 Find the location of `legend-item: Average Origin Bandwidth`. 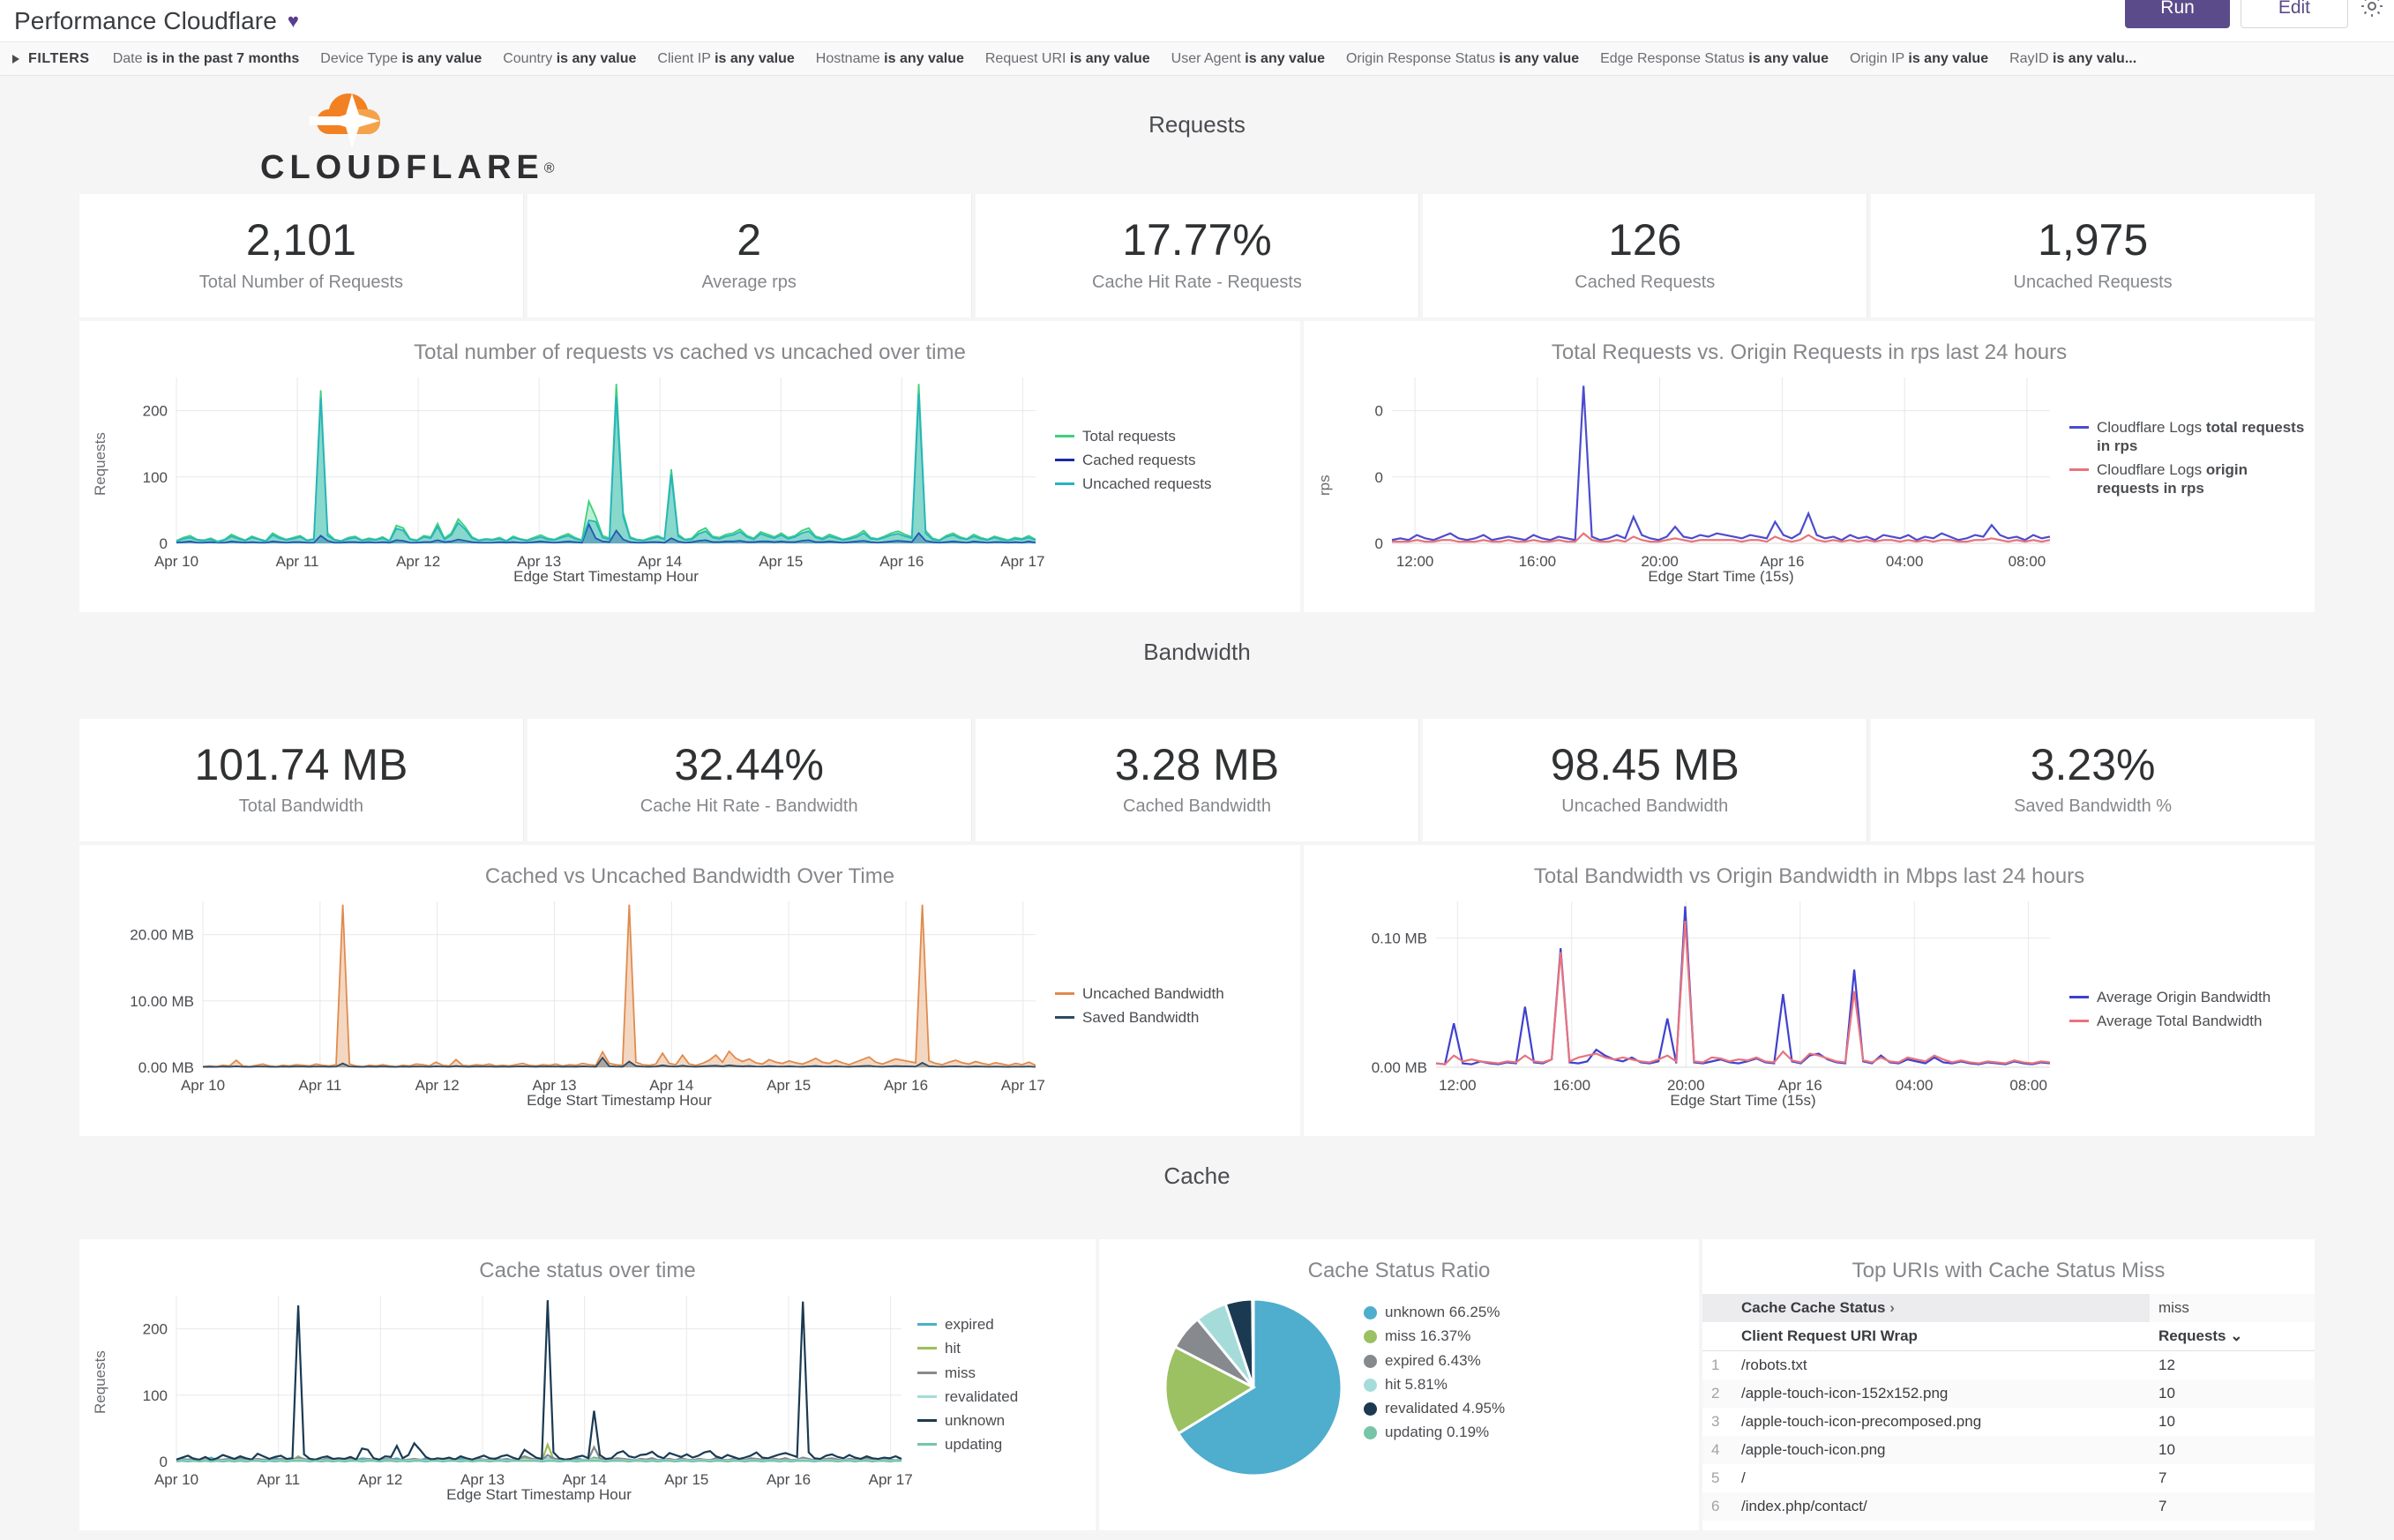

legend-item: Average Origin Bandwidth is located at coordinates (2189, 997).